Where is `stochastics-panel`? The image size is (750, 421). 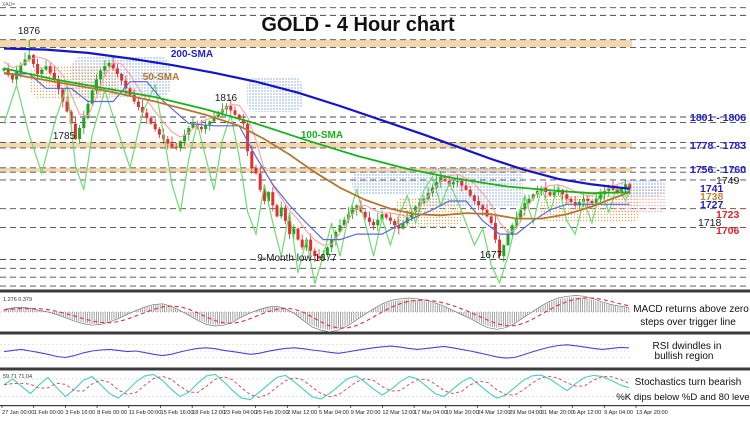 stochastics-panel is located at coordinates (316, 387).